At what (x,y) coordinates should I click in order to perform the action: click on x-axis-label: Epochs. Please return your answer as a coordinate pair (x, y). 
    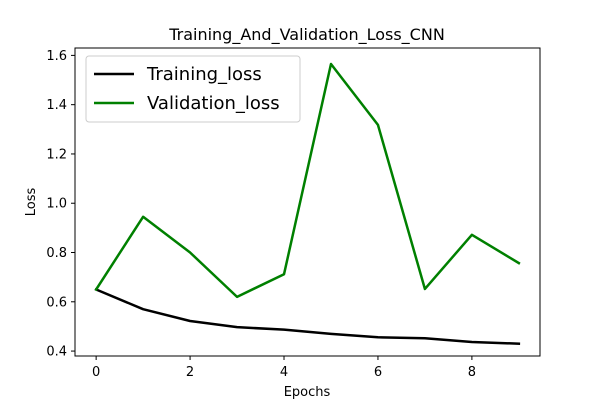
    Looking at the image, I should click on (307, 392).